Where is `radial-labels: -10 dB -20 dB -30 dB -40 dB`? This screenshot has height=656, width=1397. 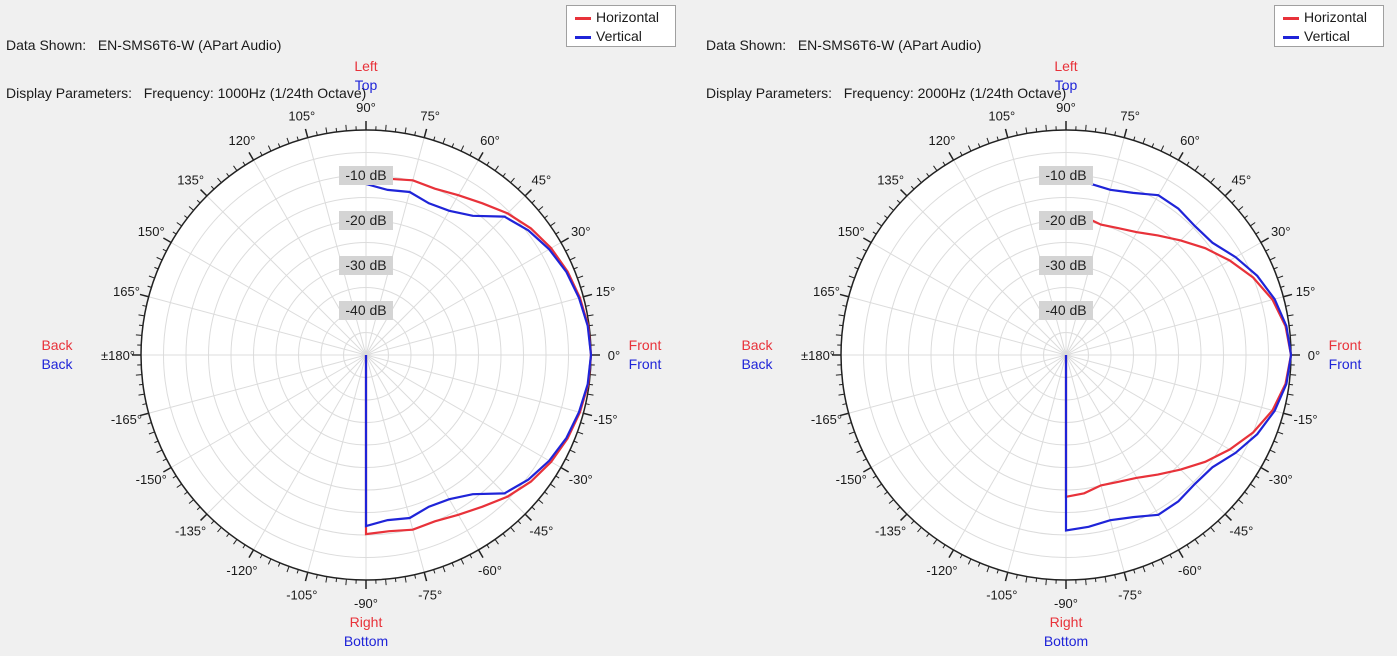 radial-labels: -10 dB -20 dB -30 dB -40 dB is located at coordinates (366, 243).